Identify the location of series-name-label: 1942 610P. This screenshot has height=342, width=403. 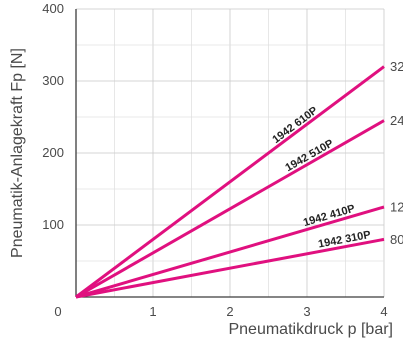
(295, 125).